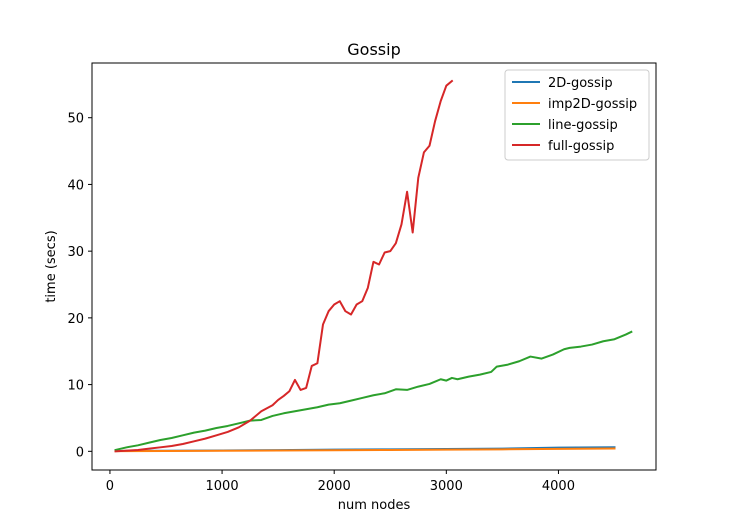  What do you see at coordinates (581, 146) in the screenshot?
I see `legend-label-3: full-gossip` at bounding box center [581, 146].